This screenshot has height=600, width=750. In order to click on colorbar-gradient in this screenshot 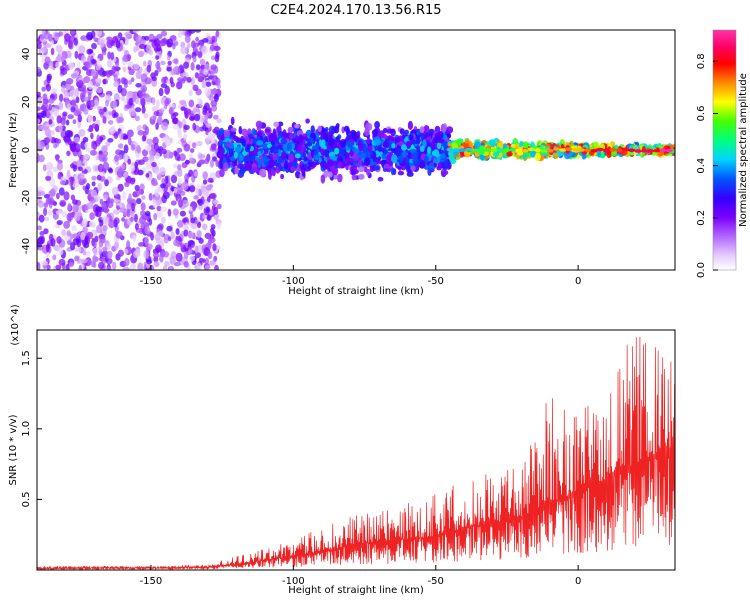, I will do `click(724, 150)`.